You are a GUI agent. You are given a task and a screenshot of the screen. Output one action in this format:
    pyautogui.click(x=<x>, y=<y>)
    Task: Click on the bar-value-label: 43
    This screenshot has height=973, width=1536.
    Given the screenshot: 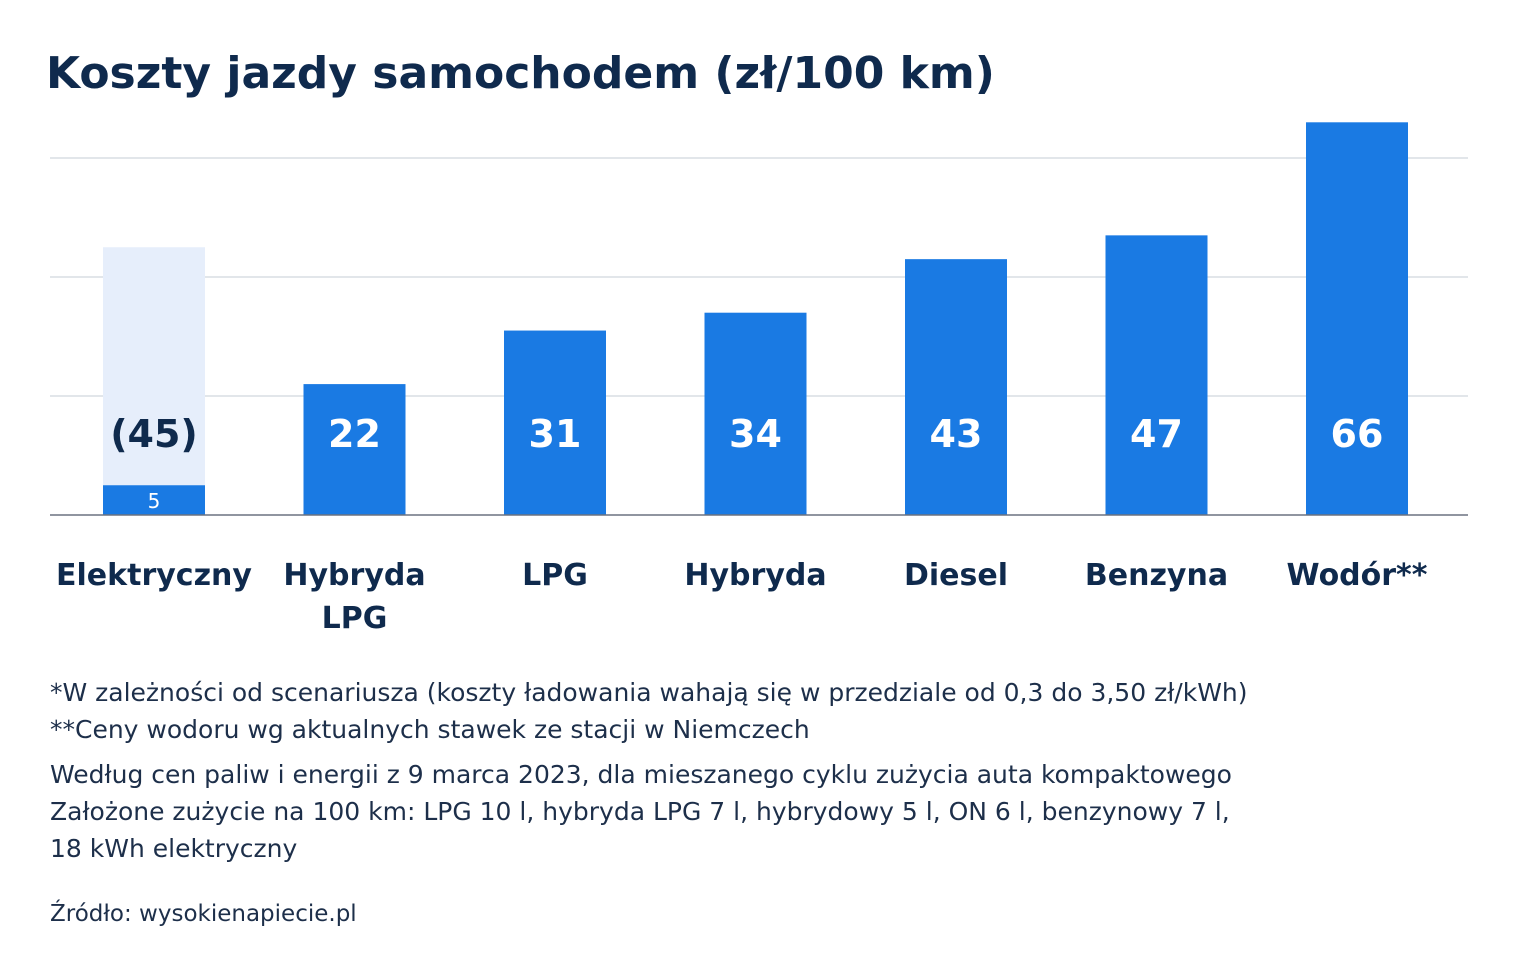 What is the action you would take?
    pyautogui.click(x=956, y=434)
    